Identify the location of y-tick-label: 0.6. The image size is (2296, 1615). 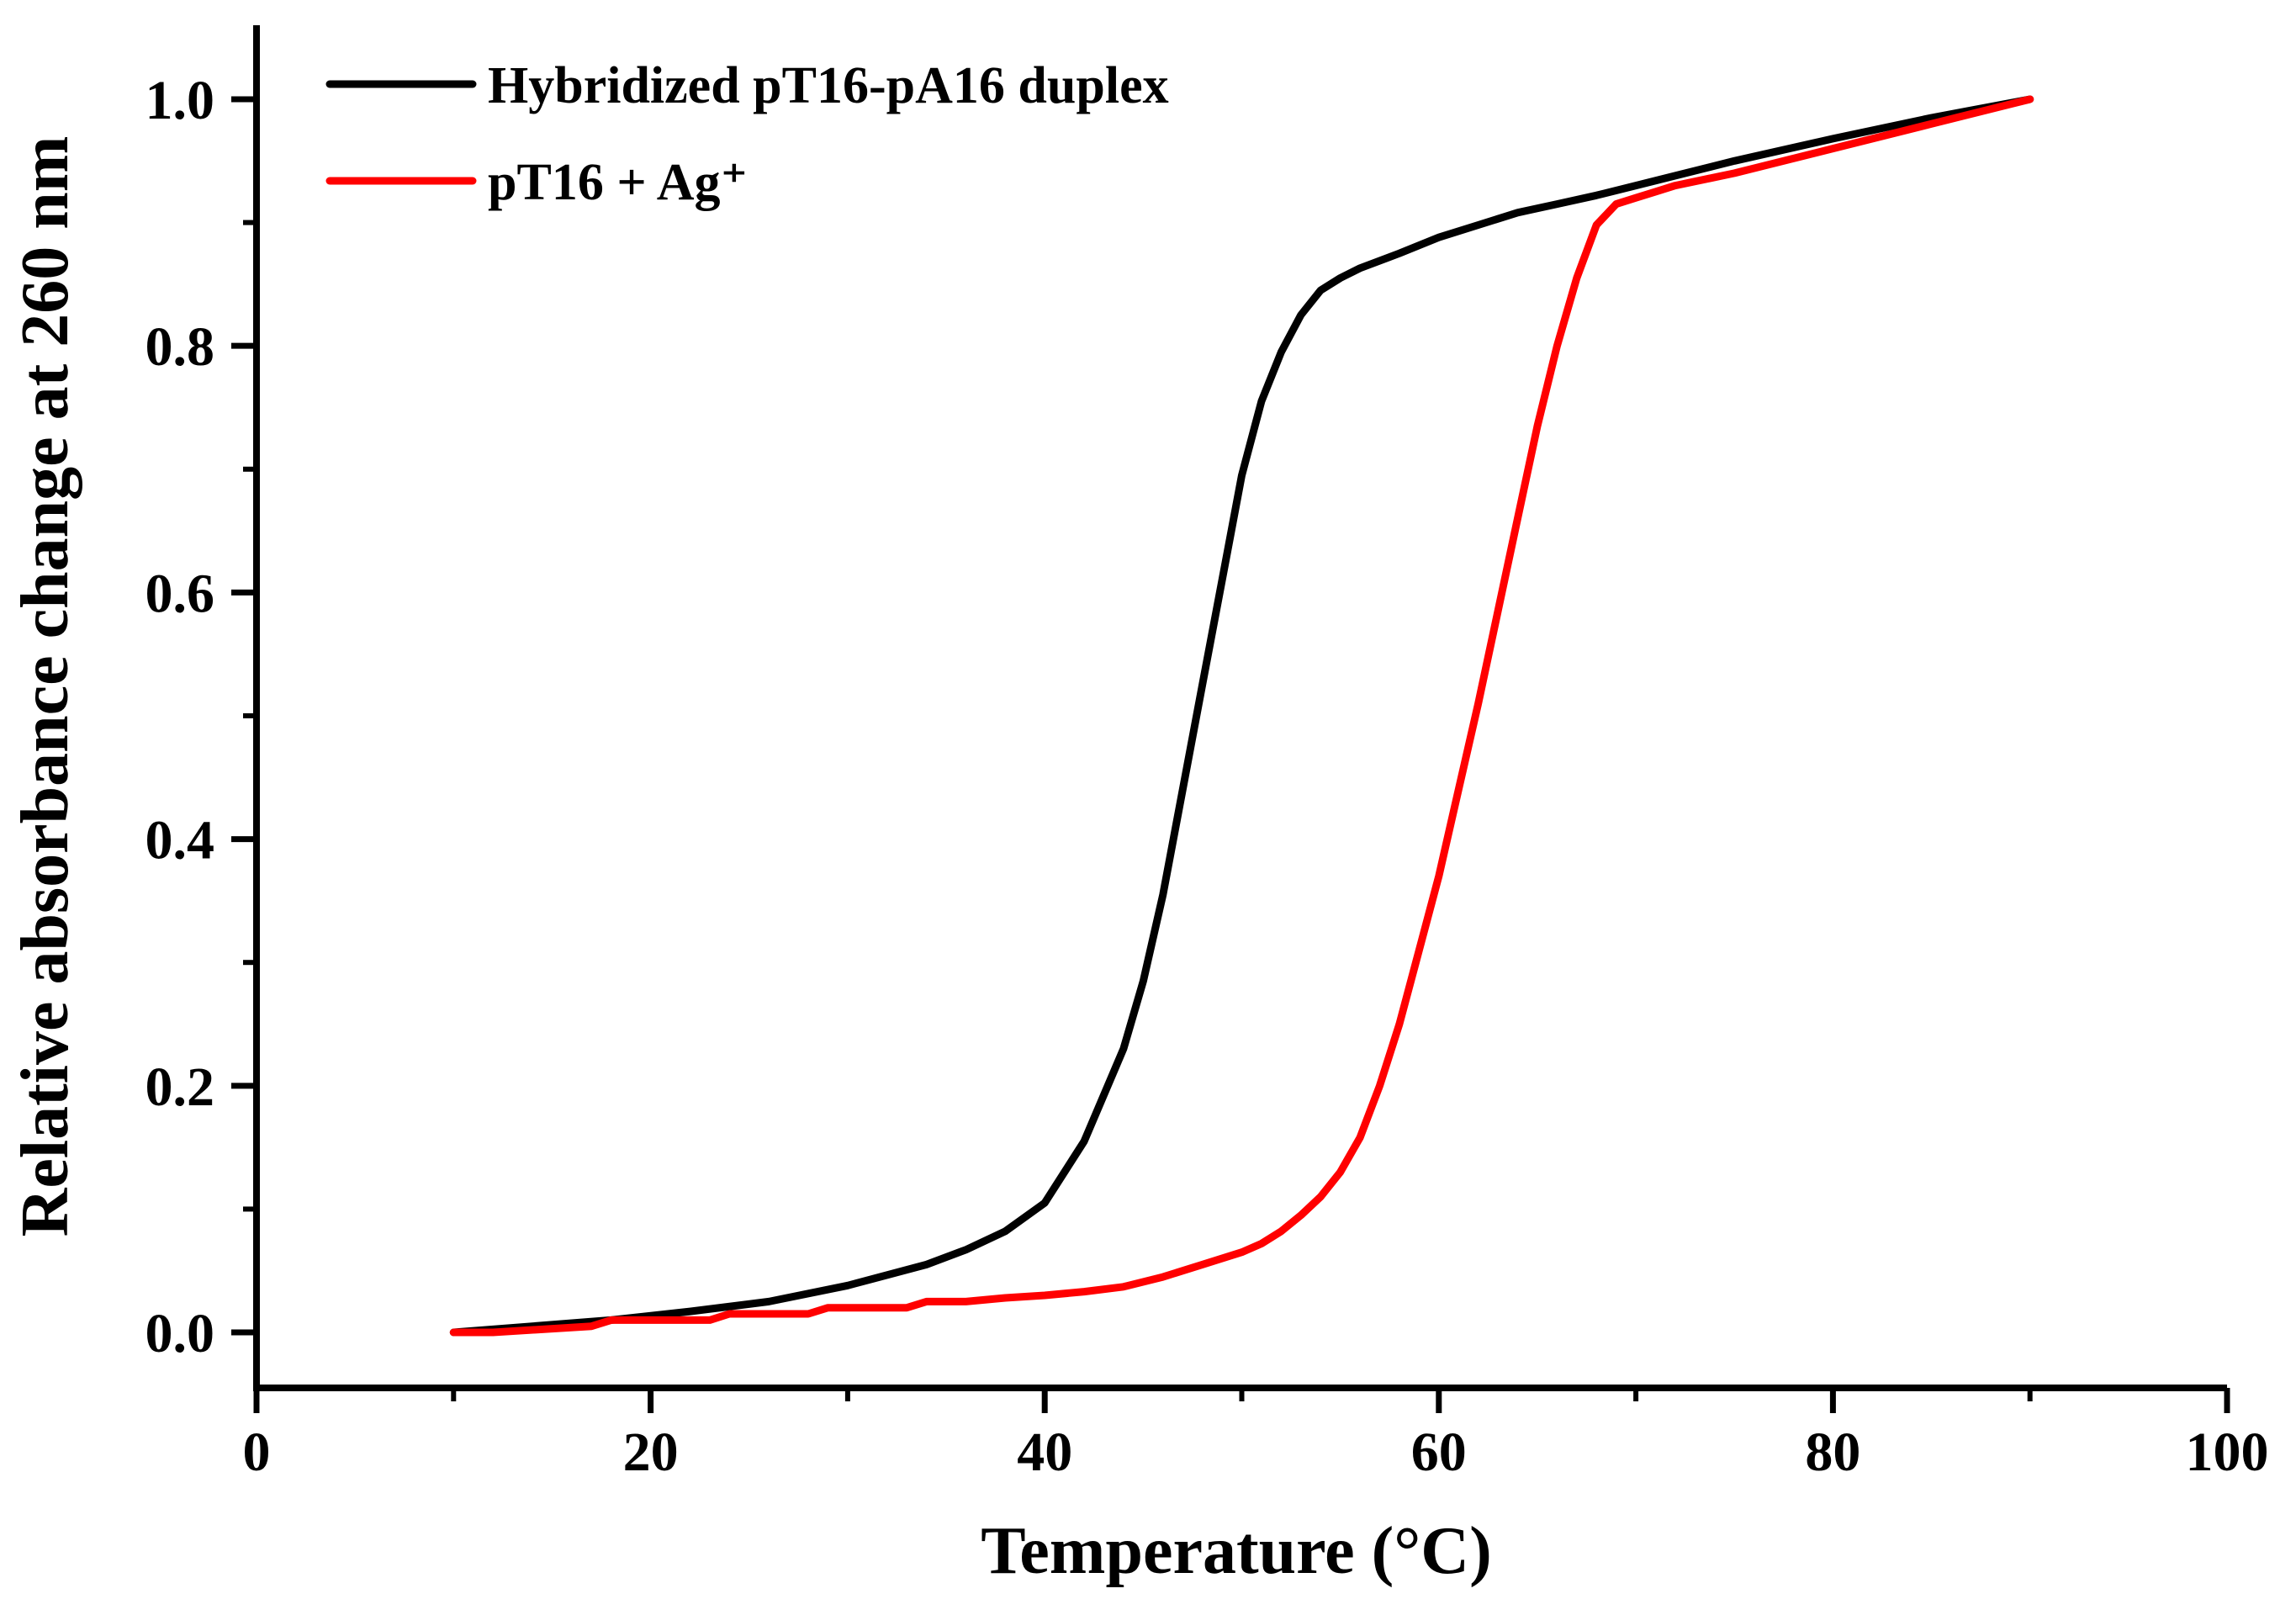
(180, 593).